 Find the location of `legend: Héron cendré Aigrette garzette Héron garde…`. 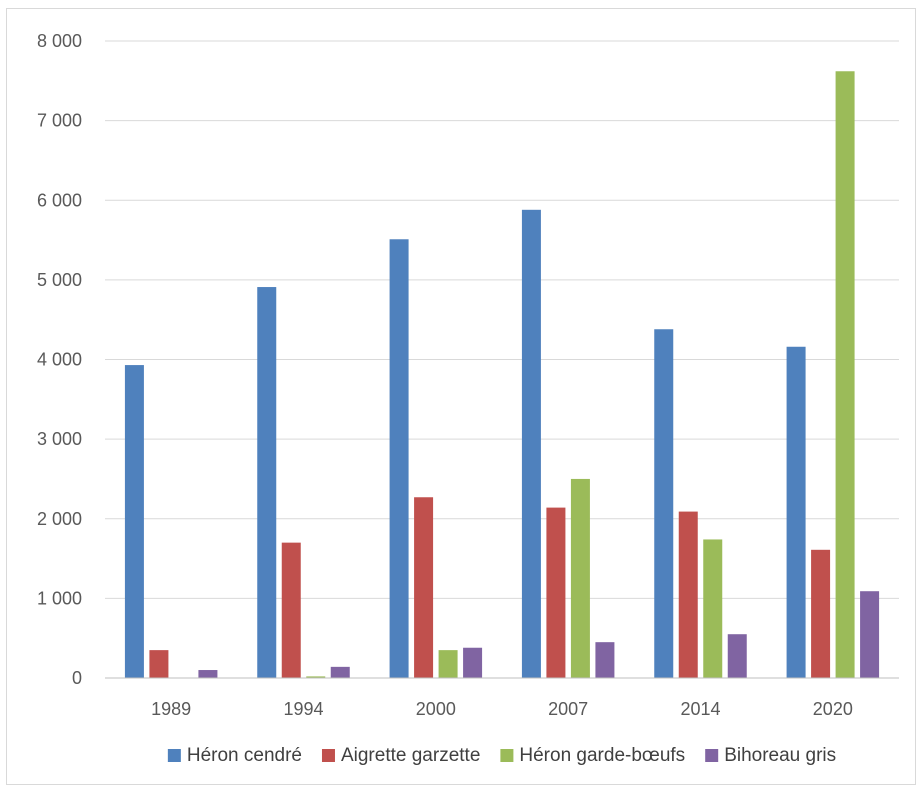

legend: Héron cendré Aigrette garzette Héron garde… is located at coordinates (501, 755).